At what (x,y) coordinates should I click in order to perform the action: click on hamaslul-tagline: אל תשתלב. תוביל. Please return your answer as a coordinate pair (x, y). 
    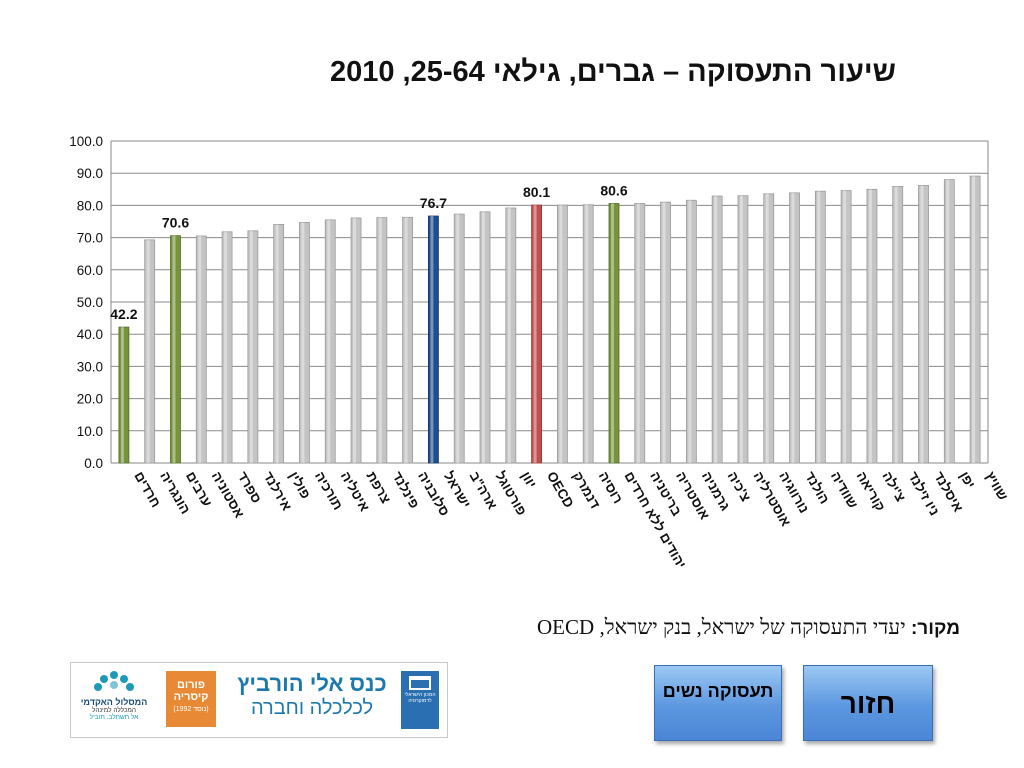
    Looking at the image, I should click on (114, 717).